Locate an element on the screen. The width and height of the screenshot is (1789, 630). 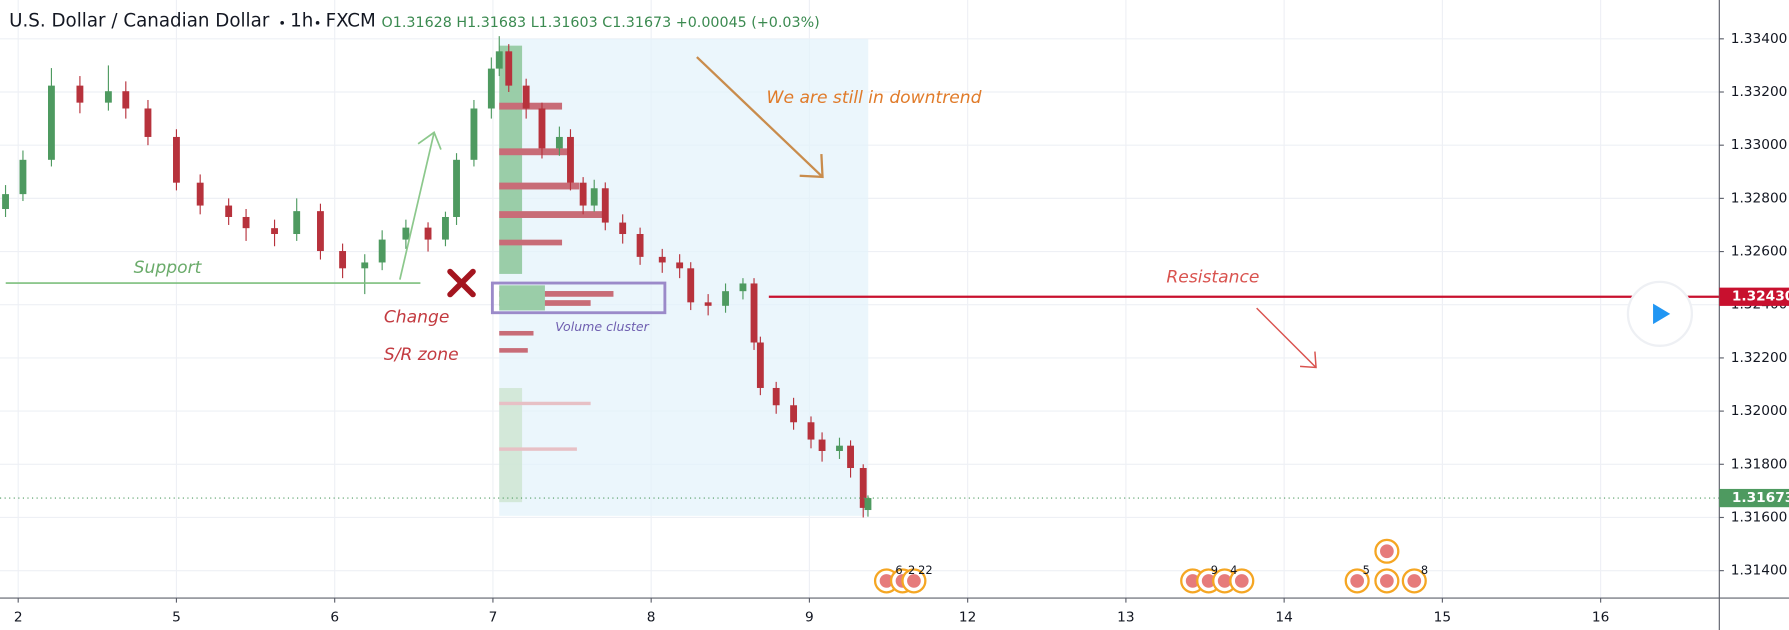
arrow-head is located at coordinates (811, 166).